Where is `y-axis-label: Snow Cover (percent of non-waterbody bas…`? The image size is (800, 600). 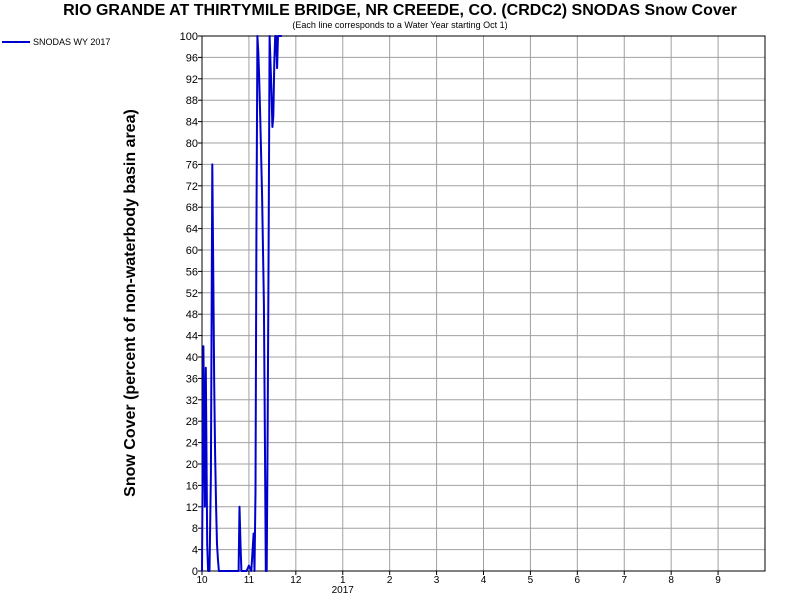 y-axis-label: Snow Cover (percent of non-waterbody bas… is located at coordinates (130, 303).